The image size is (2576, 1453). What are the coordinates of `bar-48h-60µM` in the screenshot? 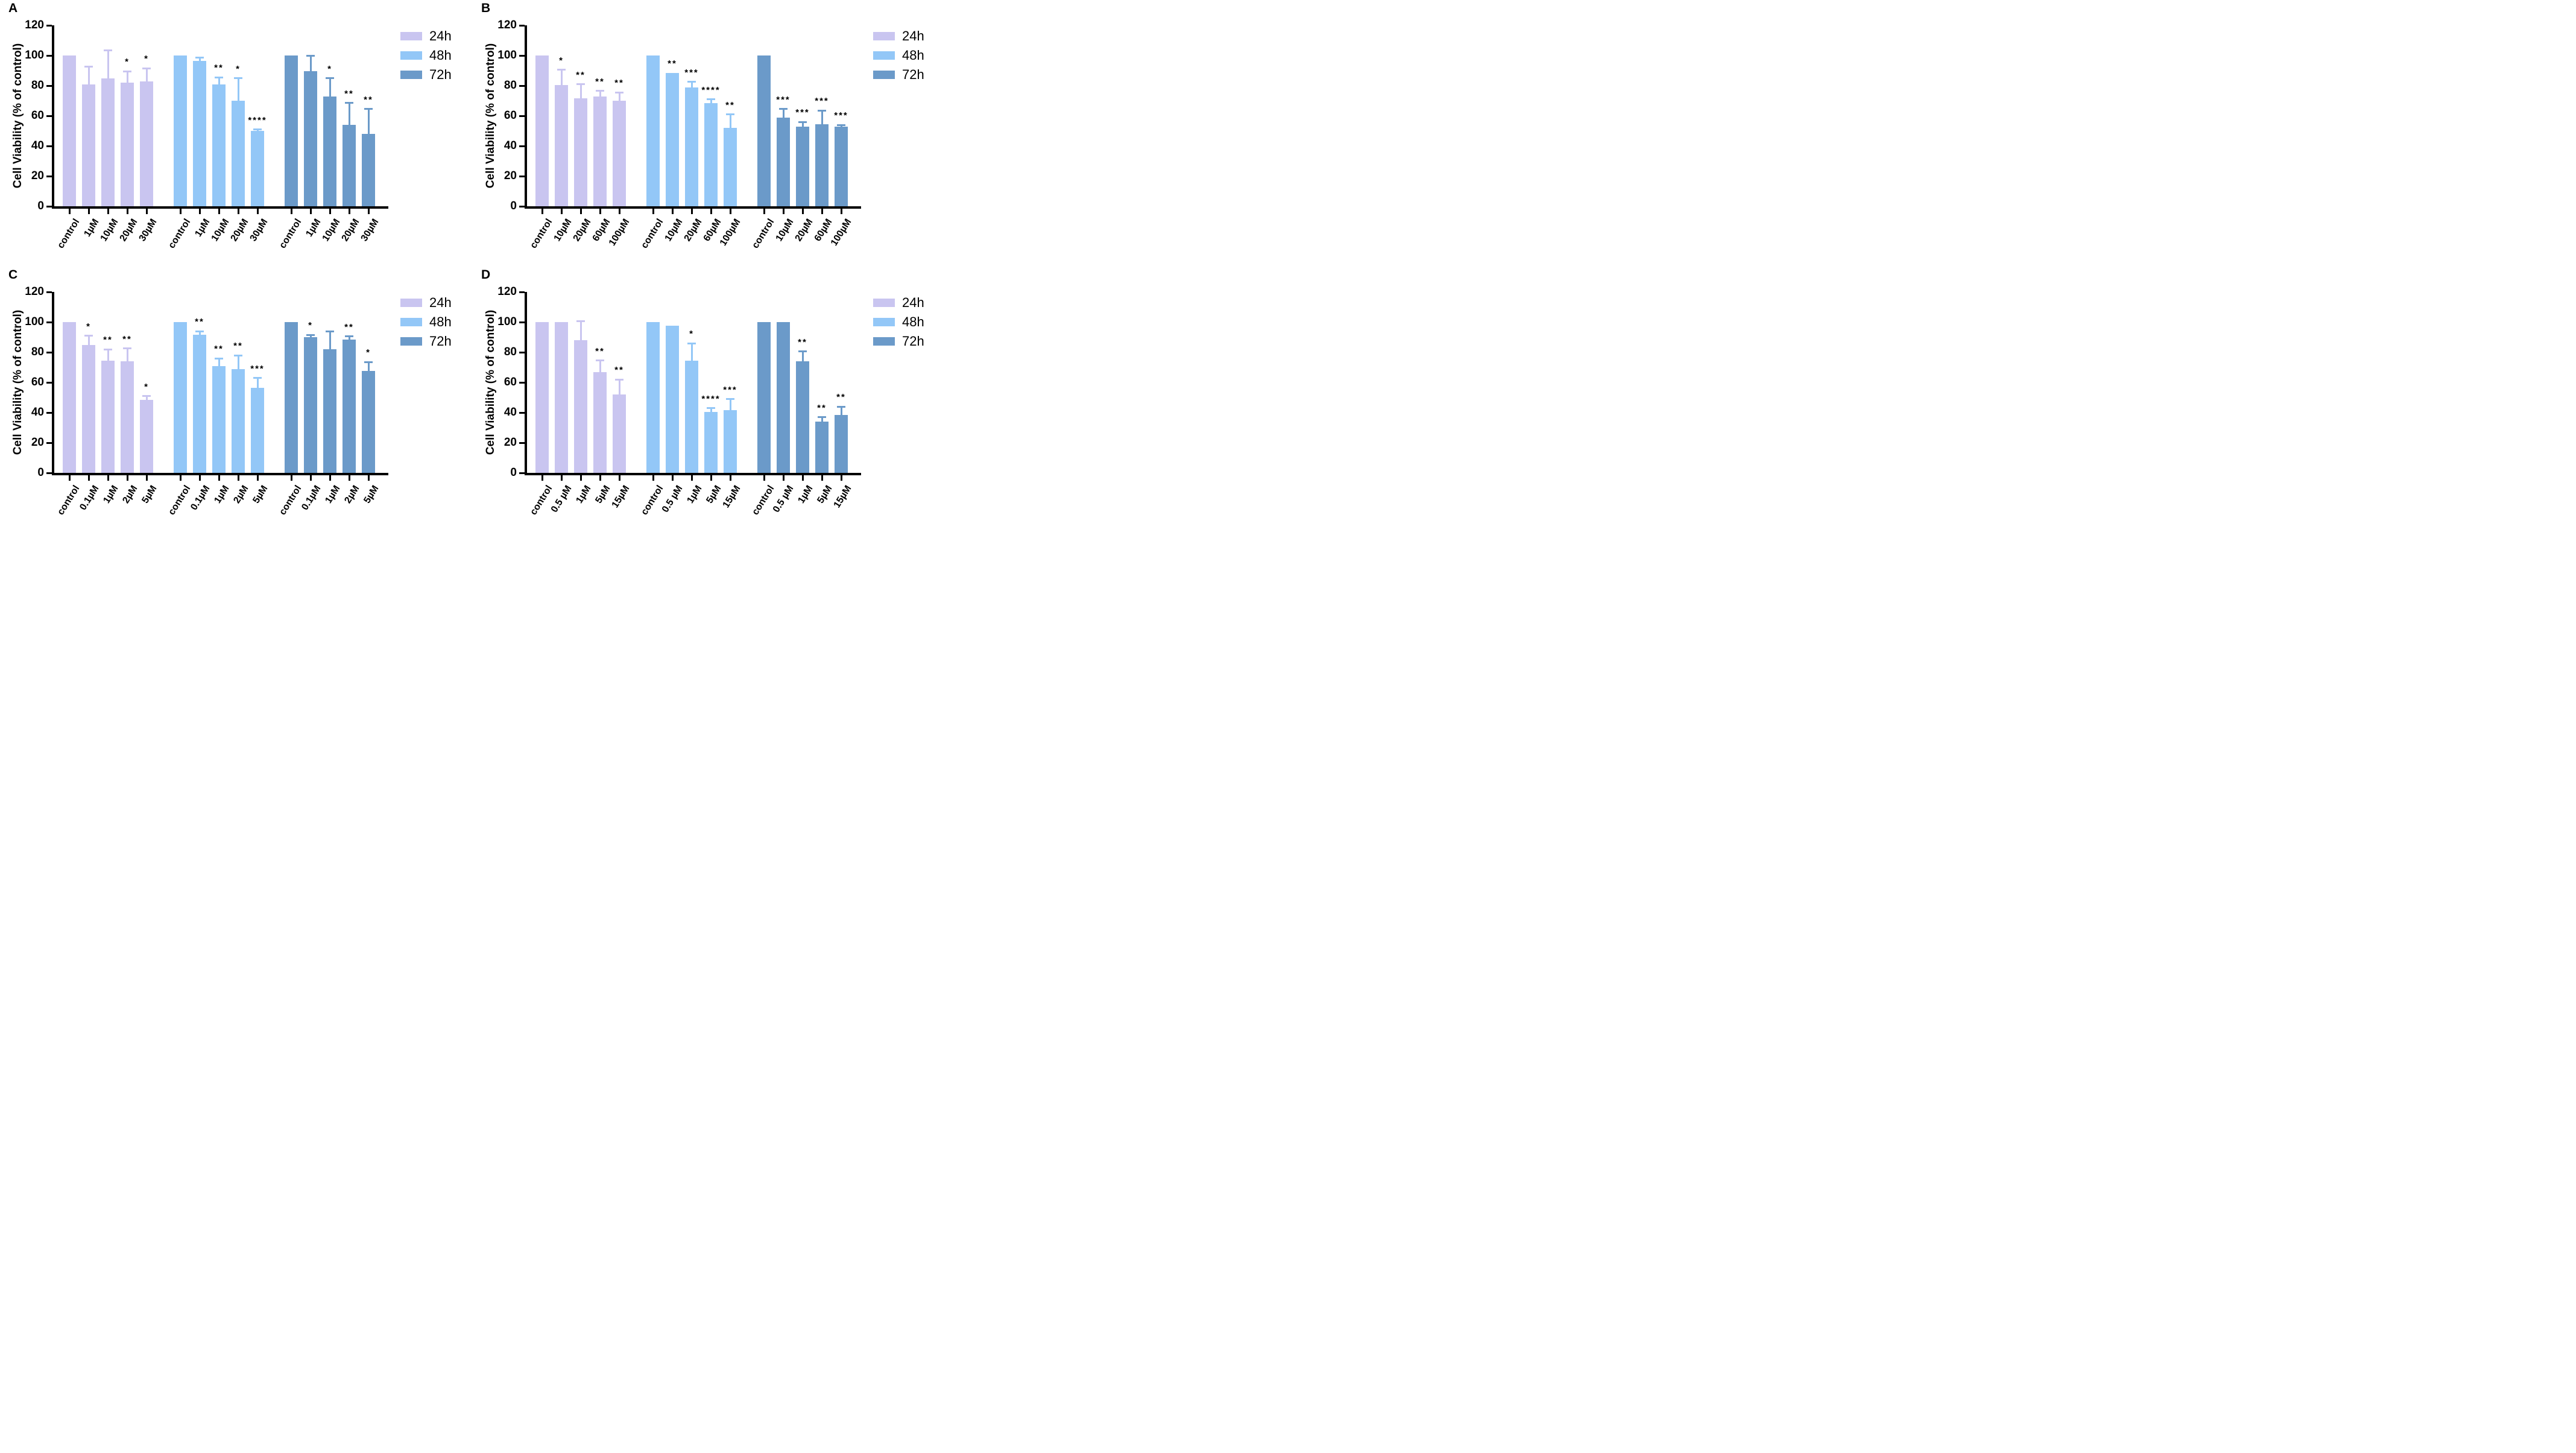 It's located at (711, 155).